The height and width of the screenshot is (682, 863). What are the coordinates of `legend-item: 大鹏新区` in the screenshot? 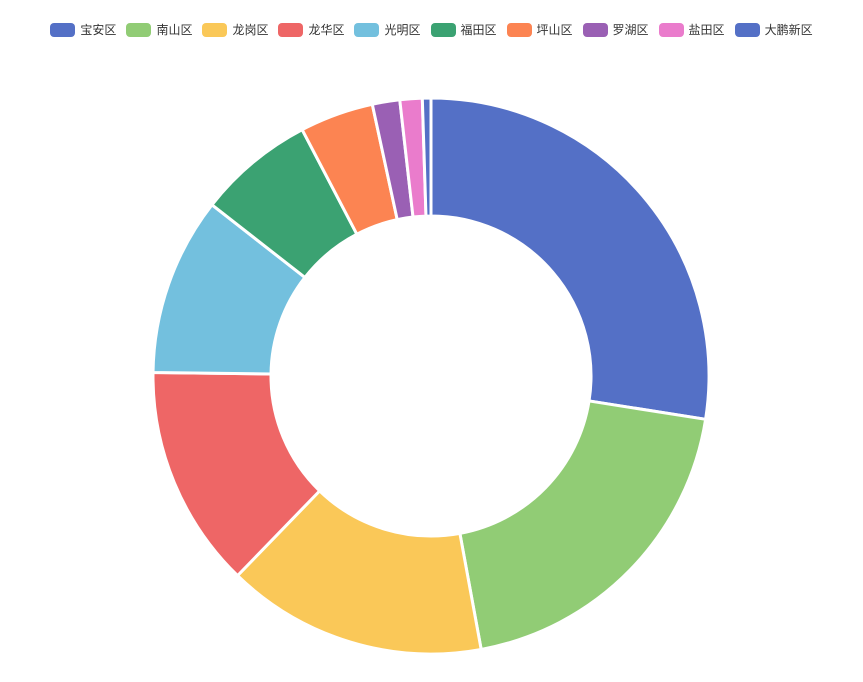 It's located at (773, 30).